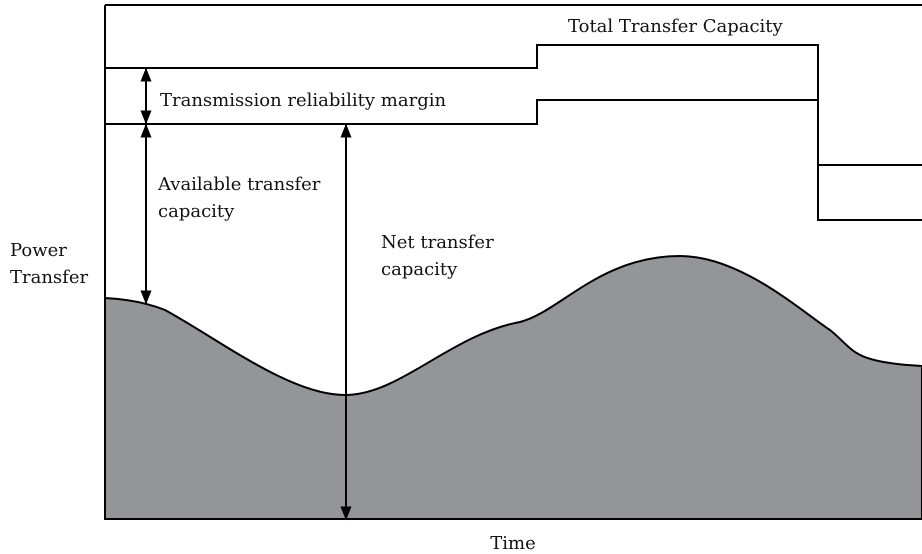 This screenshot has height=554, width=922. What do you see at coordinates (676, 26) in the screenshot?
I see `label-ttc: Total Transfer Capacity` at bounding box center [676, 26].